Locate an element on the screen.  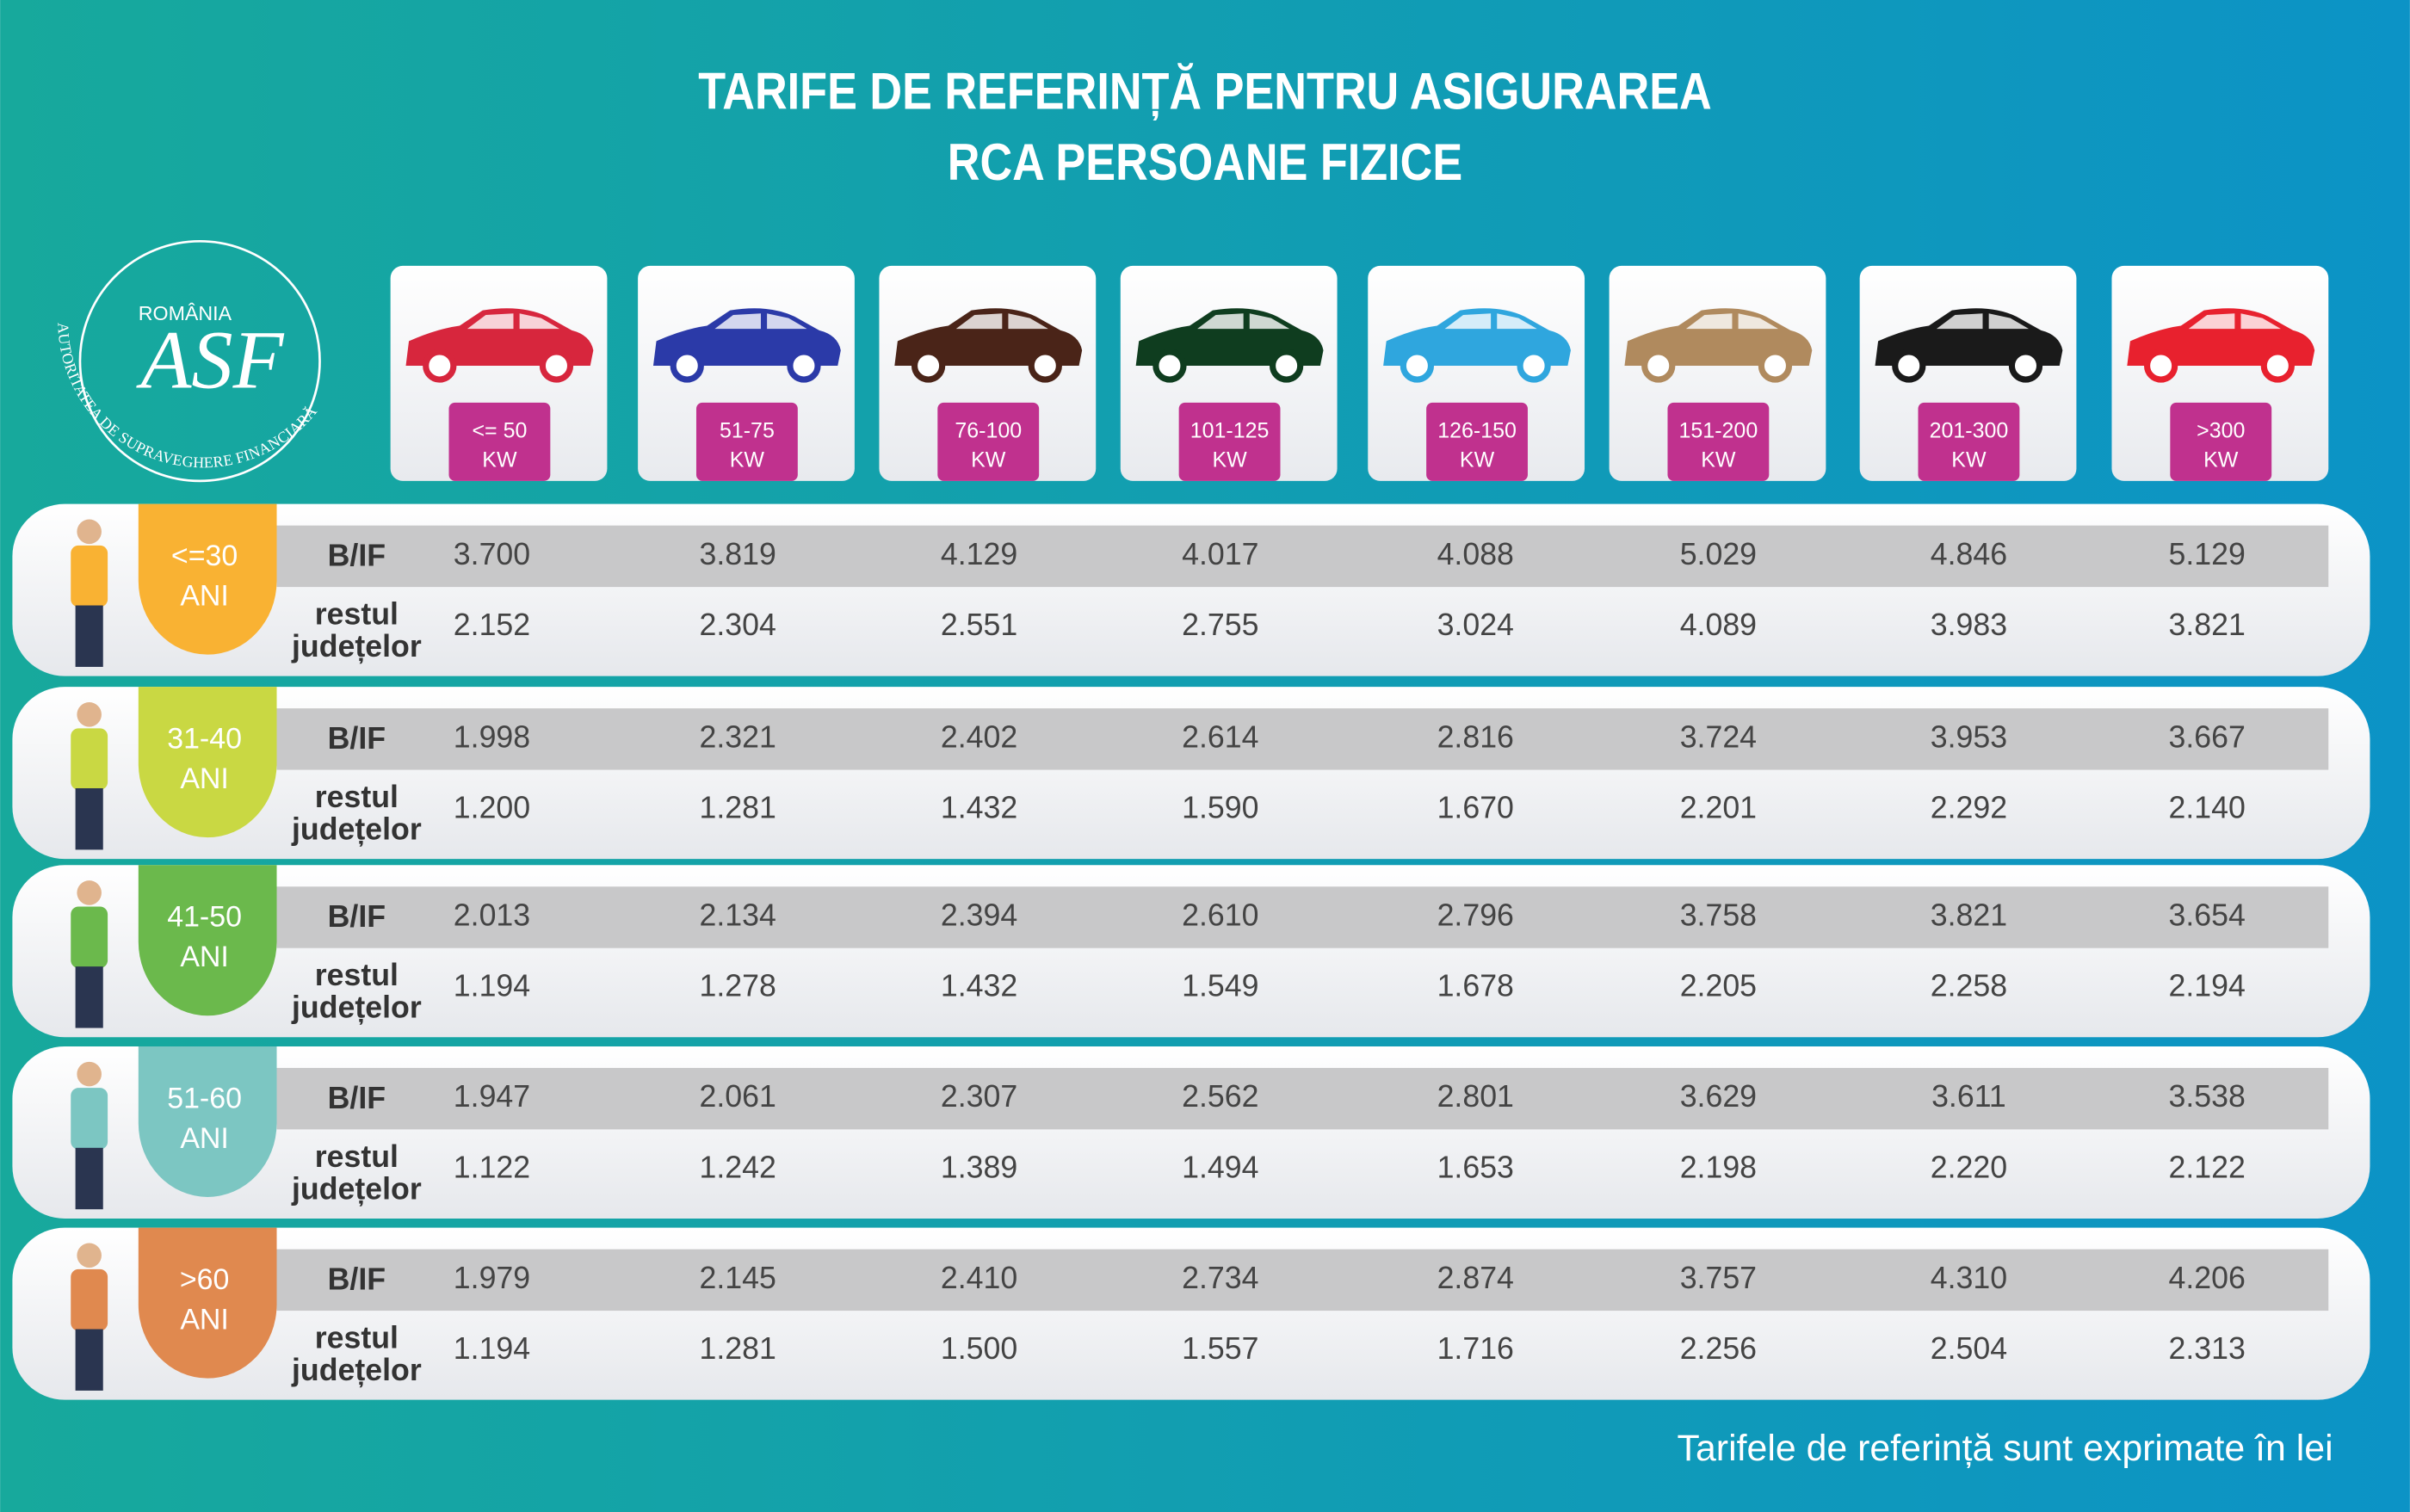
rest-value: 1.653 is located at coordinates (1476, 1167).